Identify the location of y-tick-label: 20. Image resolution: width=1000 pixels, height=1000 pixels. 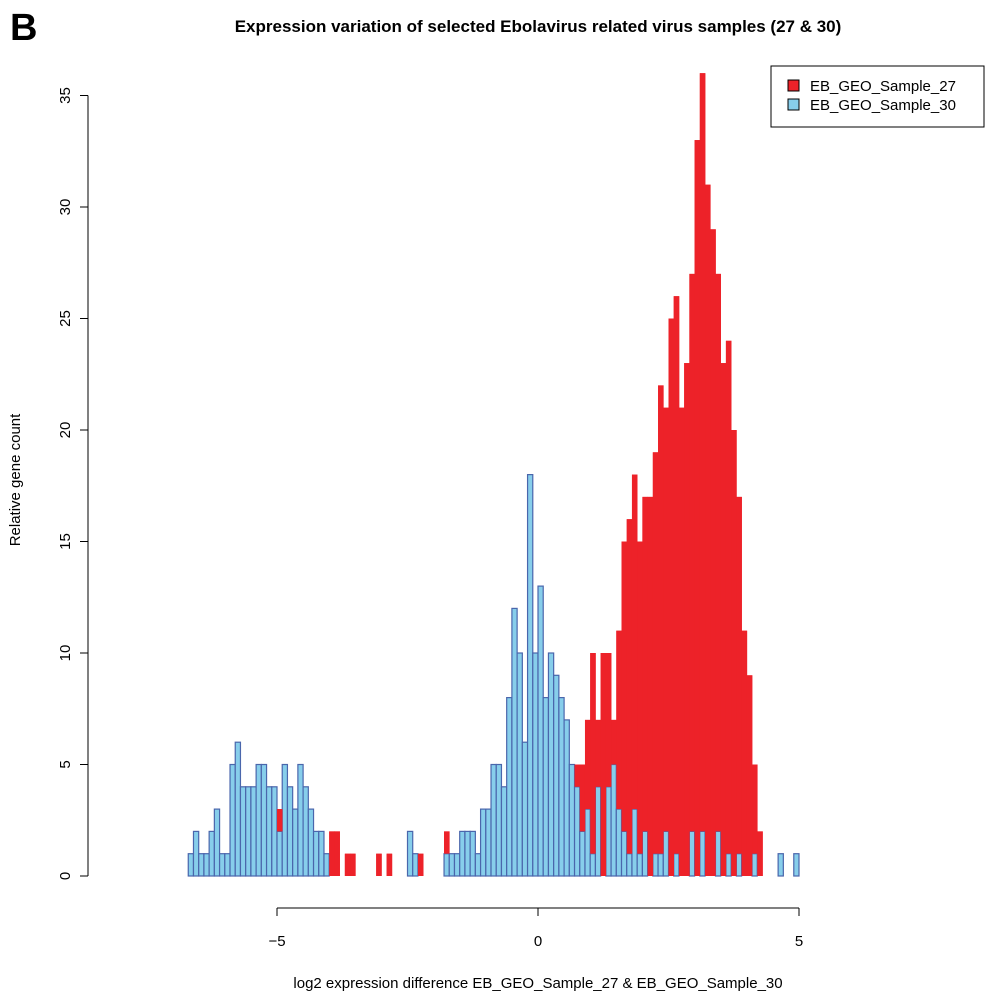
(65, 430).